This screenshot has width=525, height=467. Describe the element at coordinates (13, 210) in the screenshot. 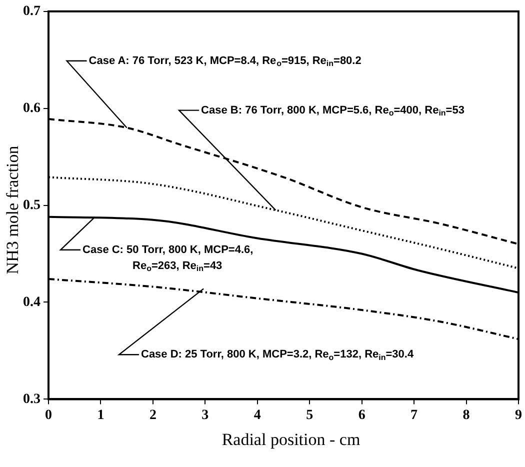

I see `y-axis-title: NH3 mole fraction` at that location.